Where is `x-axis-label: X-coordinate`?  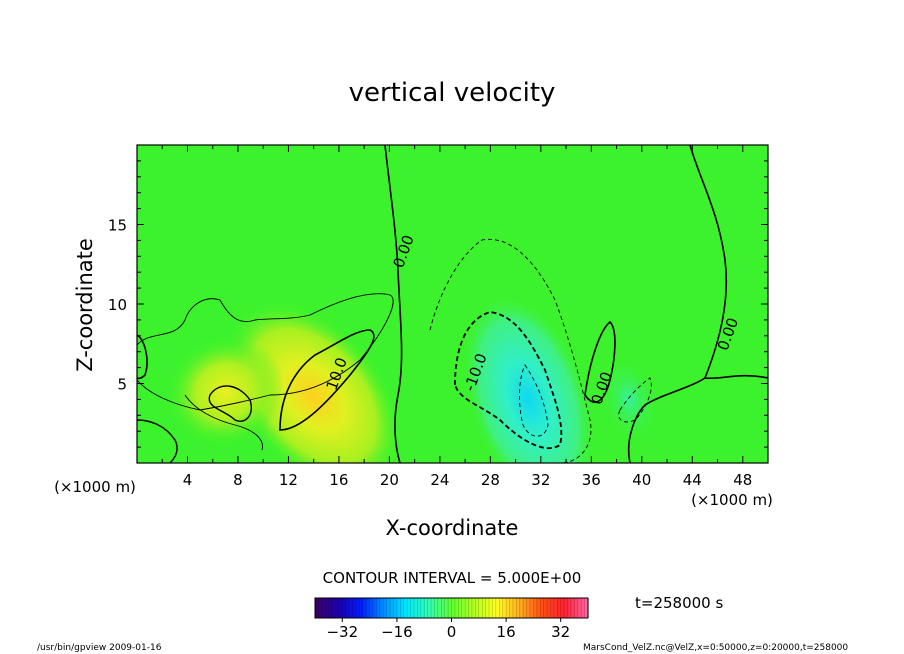
x-axis-label: X-coordinate is located at coordinates (452, 528).